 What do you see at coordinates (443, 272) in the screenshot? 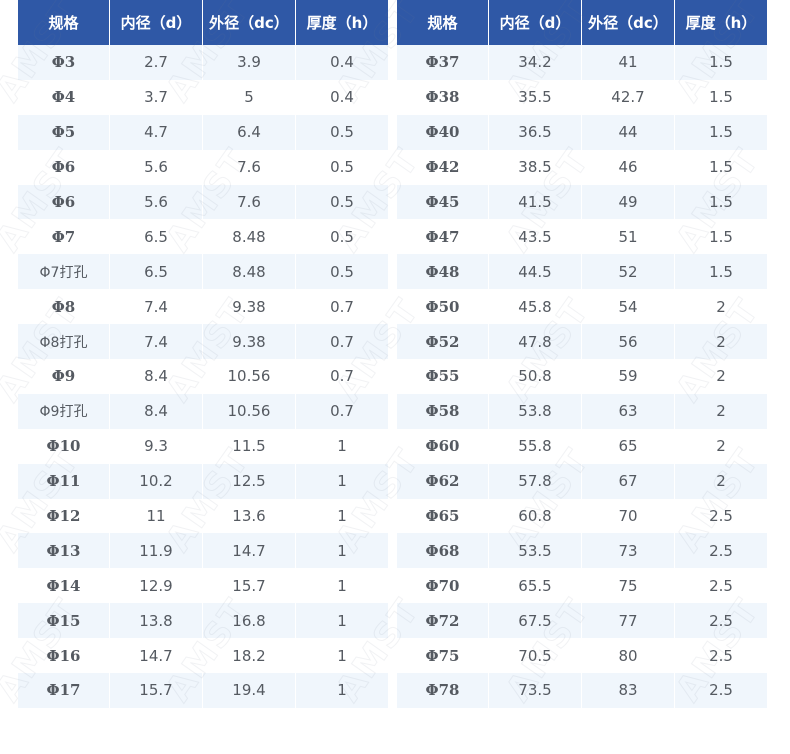
I see `spec-cell: Φ48` at bounding box center [443, 272].